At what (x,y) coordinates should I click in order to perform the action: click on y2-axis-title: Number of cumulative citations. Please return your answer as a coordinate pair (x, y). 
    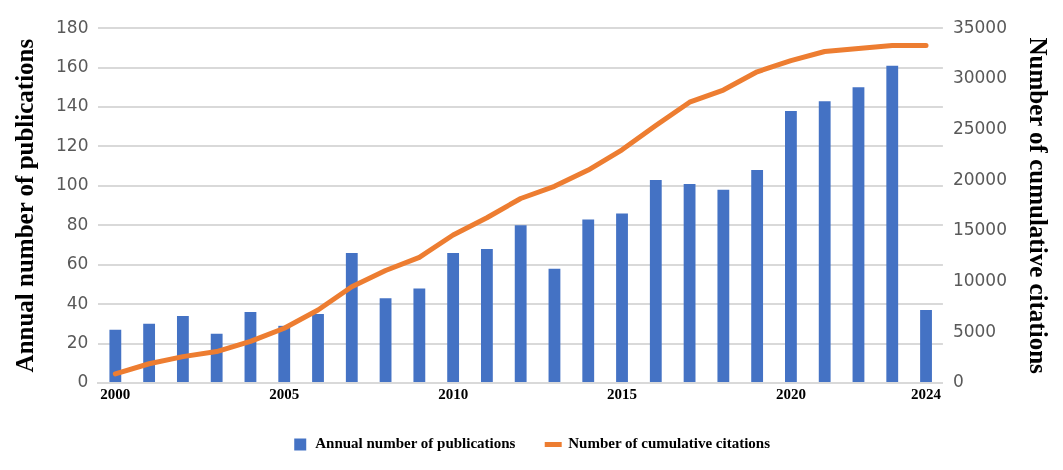
    Looking at the image, I should click on (1038, 206).